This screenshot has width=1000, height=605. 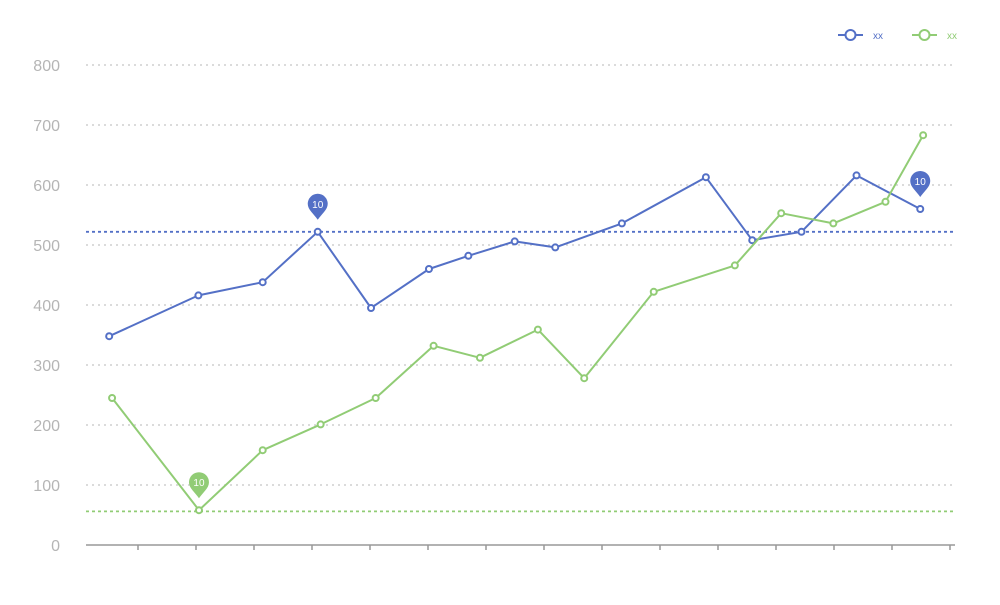 What do you see at coordinates (46, 66) in the screenshot?
I see `y-tick-label: 800` at bounding box center [46, 66].